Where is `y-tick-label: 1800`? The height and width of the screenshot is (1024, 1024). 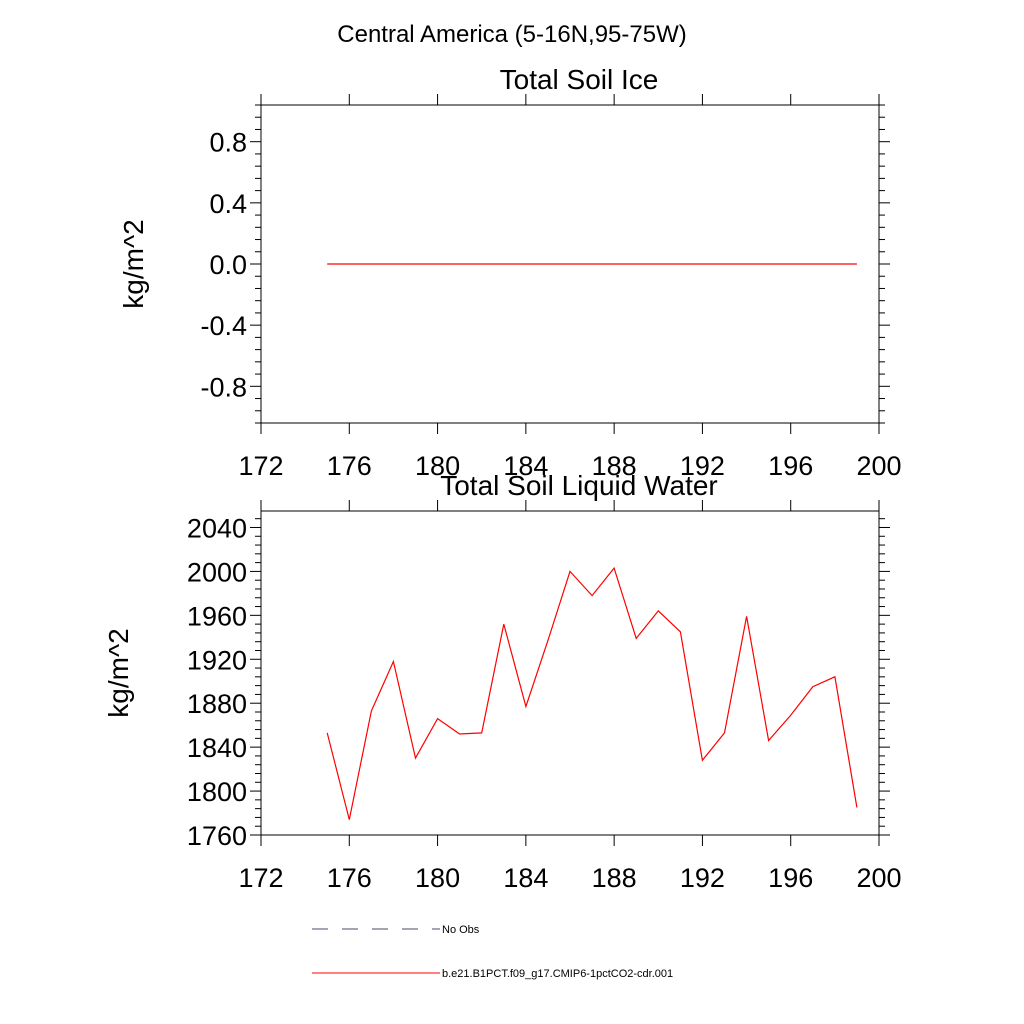
y-tick-label: 1800 is located at coordinates (217, 792).